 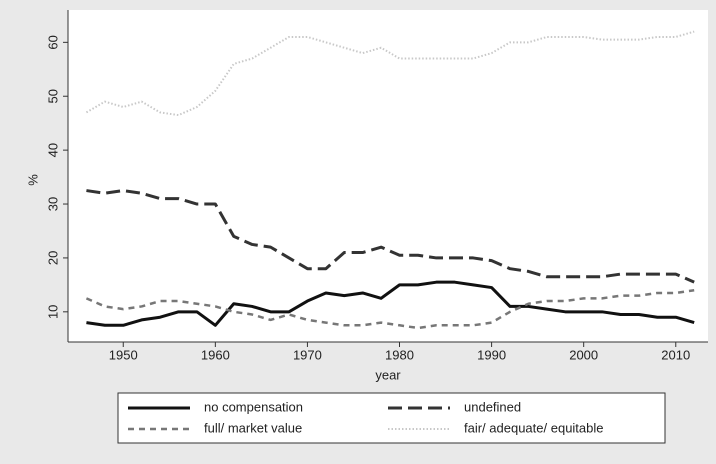 I want to click on y-tick-label: 50, so click(x=52, y=96).